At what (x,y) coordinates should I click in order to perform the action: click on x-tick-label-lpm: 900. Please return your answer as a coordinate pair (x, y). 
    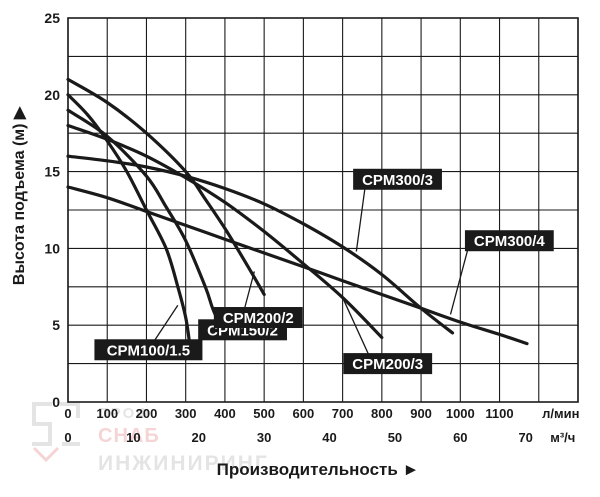
    Looking at the image, I should click on (421, 413).